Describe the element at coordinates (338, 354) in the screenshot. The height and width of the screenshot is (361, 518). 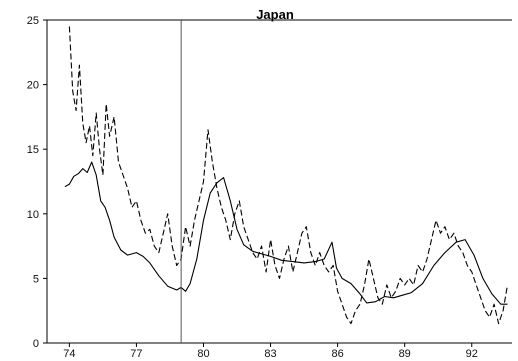
I see `x-tick-label: 86` at that location.